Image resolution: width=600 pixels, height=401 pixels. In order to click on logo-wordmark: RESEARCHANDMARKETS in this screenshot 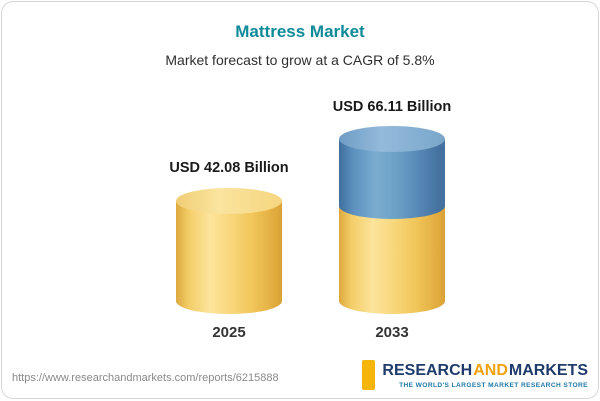, I will do `click(485, 371)`.